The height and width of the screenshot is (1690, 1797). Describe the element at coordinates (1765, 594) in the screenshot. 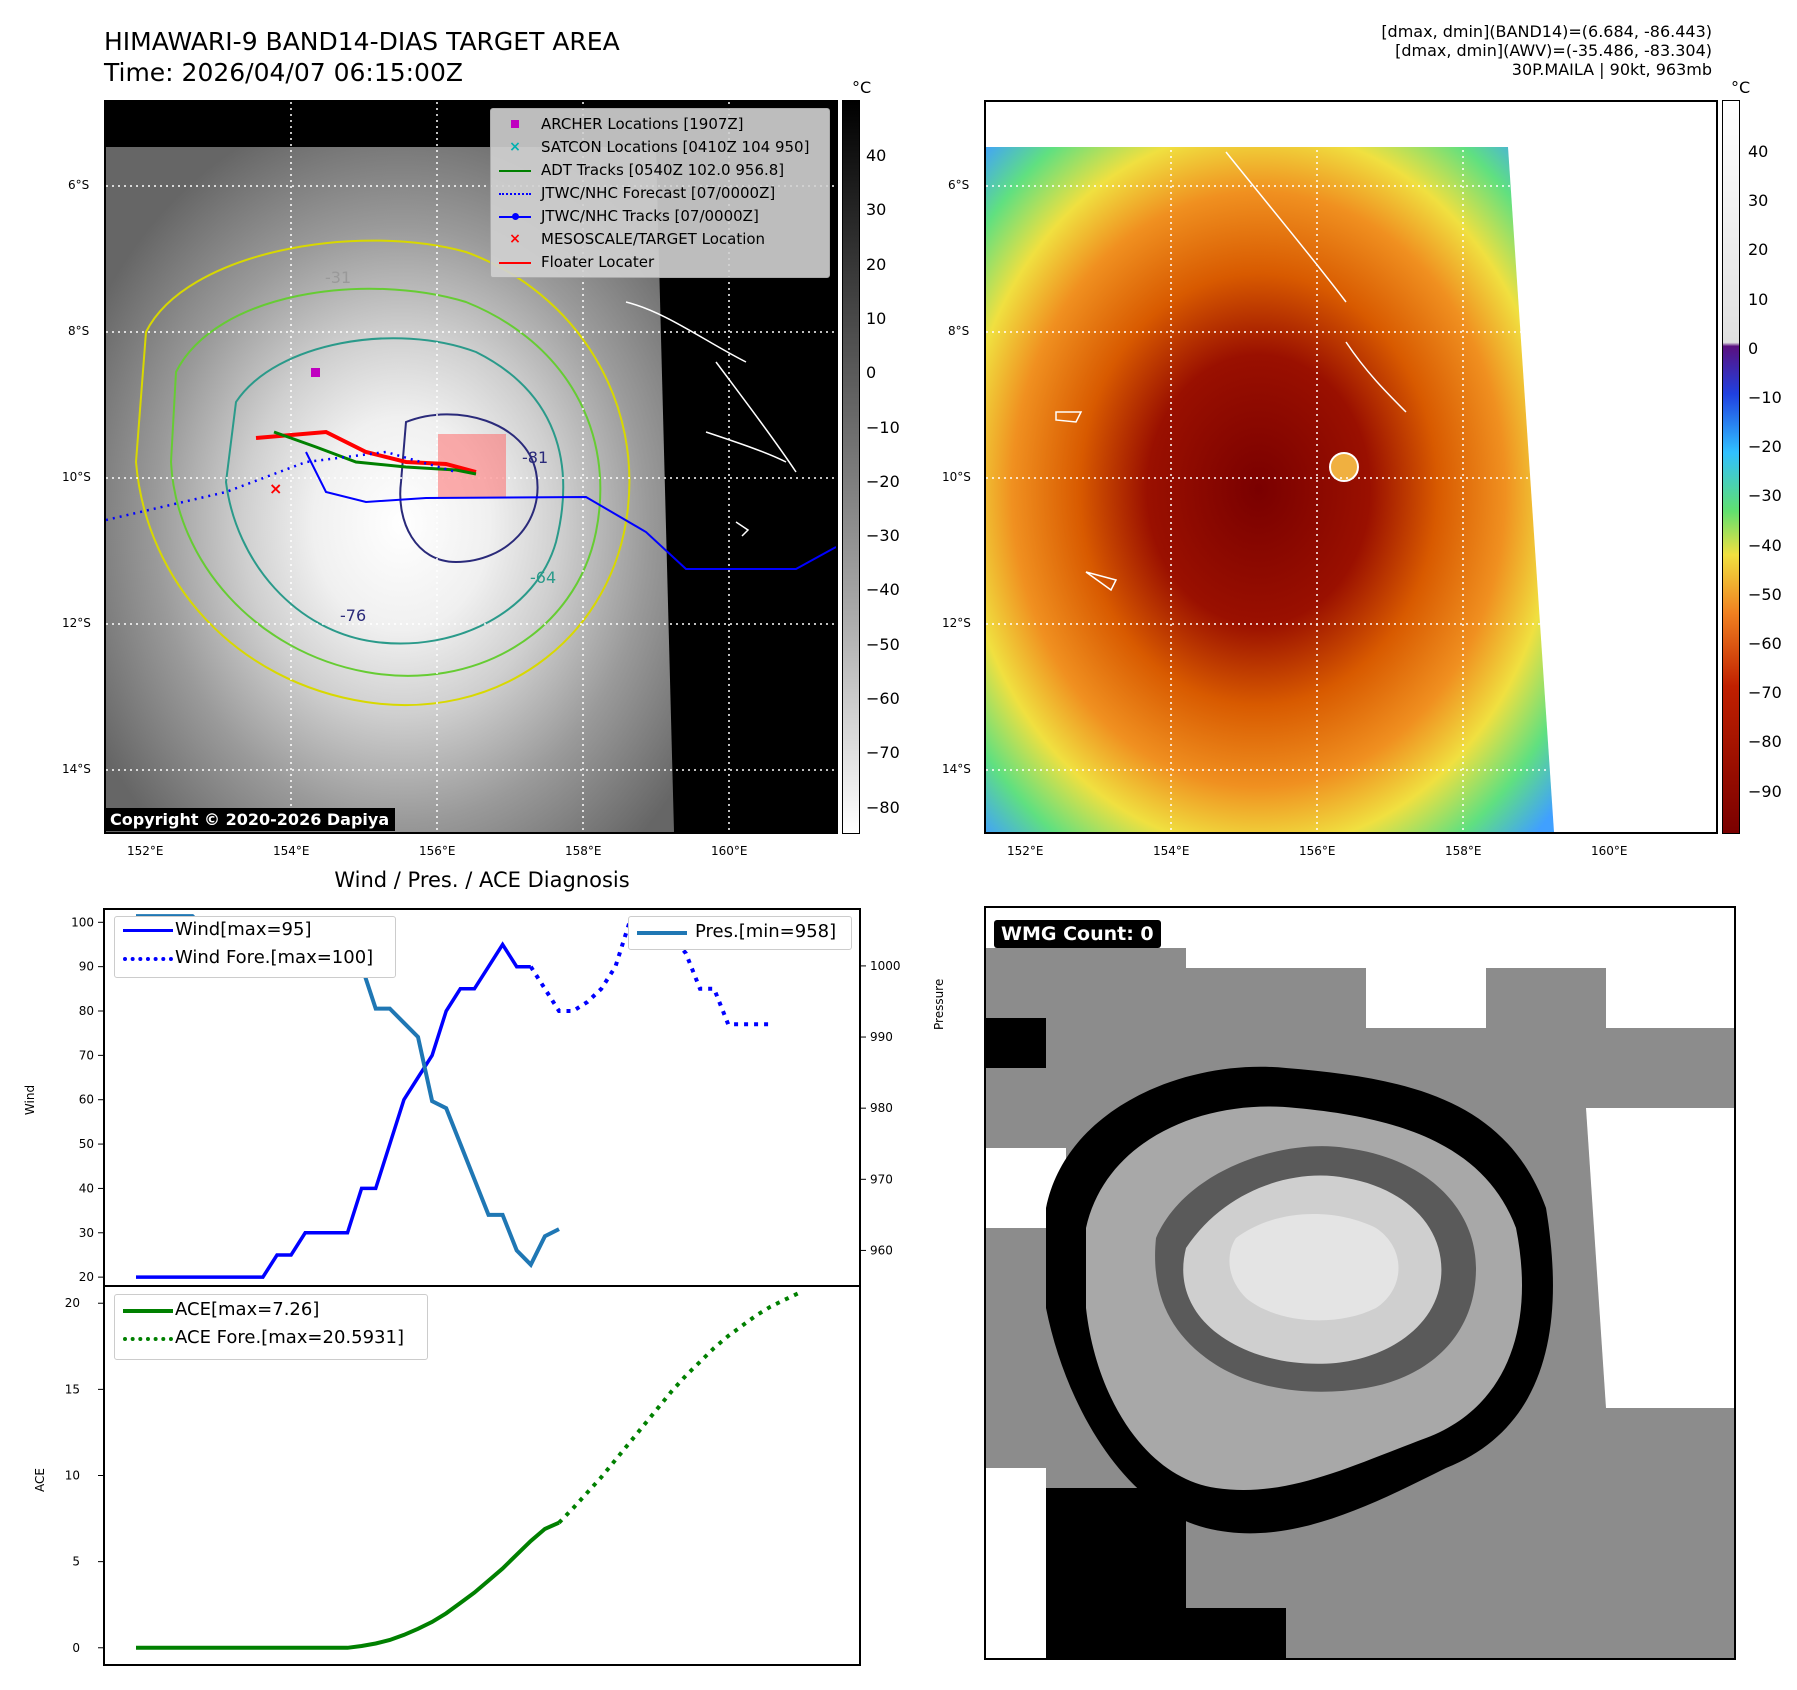

I see `color-colorbar-tick: −50` at that location.